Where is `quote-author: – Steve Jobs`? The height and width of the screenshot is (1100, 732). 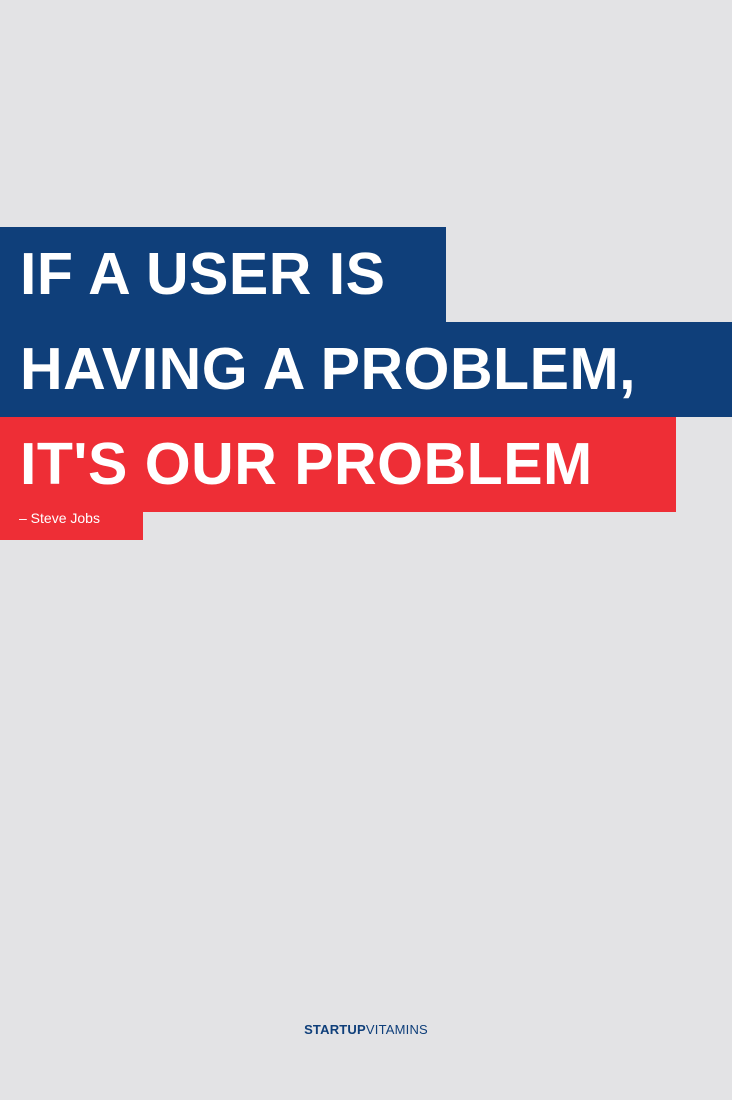
quote-author: – Steve Jobs is located at coordinates (71, 525).